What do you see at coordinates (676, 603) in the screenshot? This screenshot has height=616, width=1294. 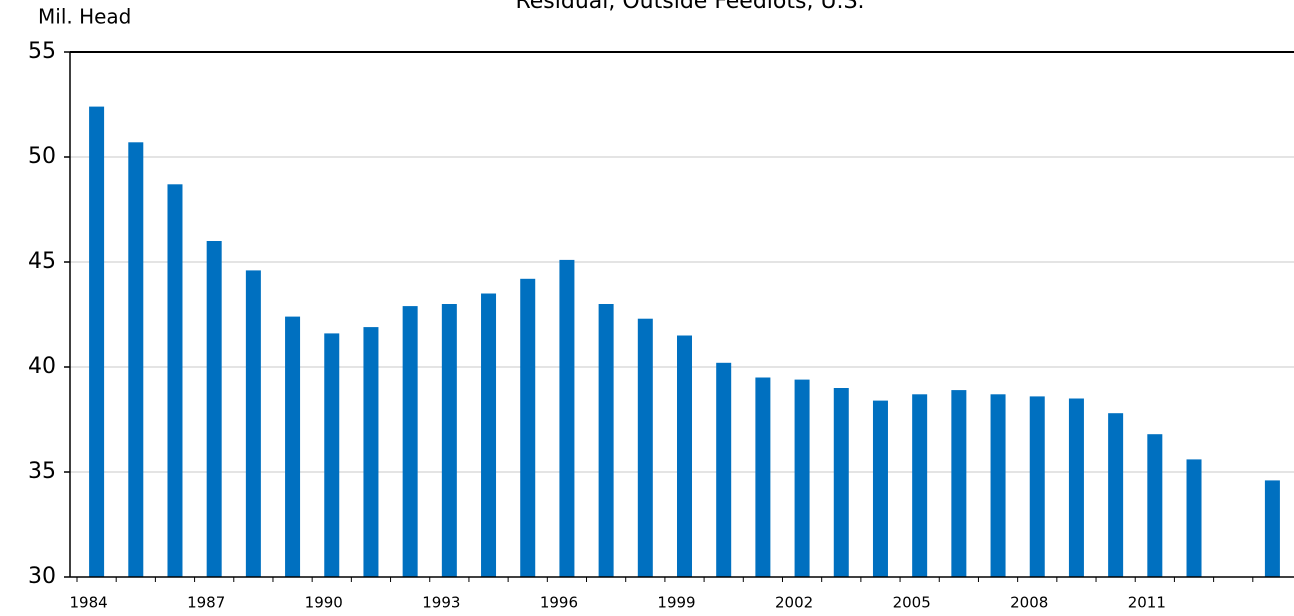 I see `x-tick-label: 1999` at bounding box center [676, 603].